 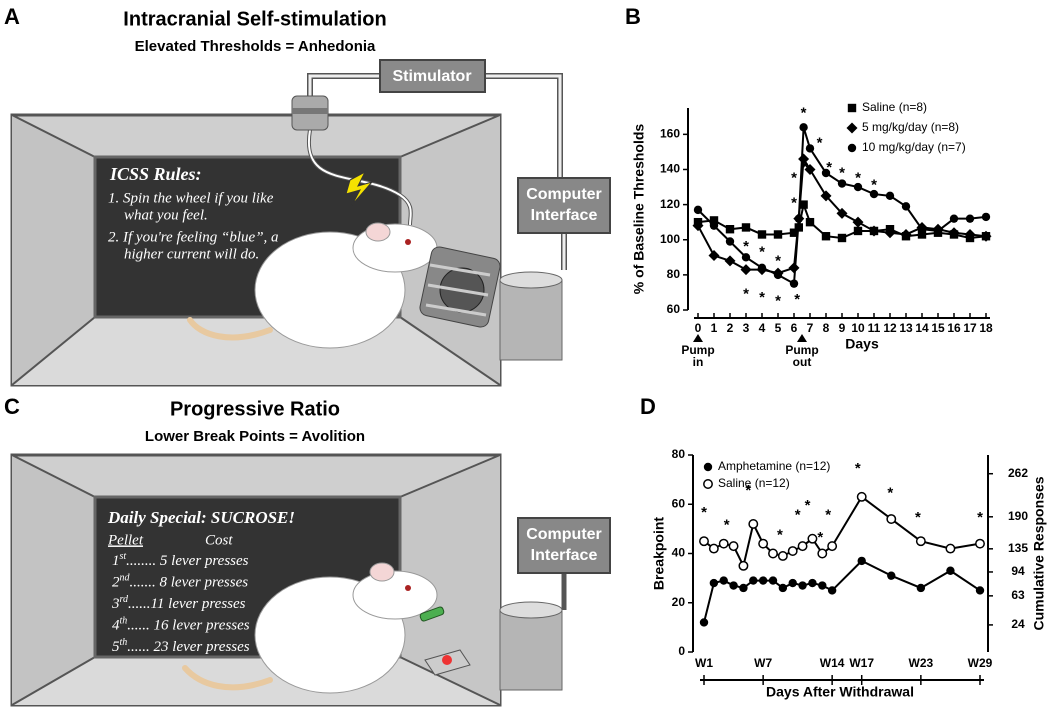 I want to click on ordinal: 1, so click(x=116, y=561).